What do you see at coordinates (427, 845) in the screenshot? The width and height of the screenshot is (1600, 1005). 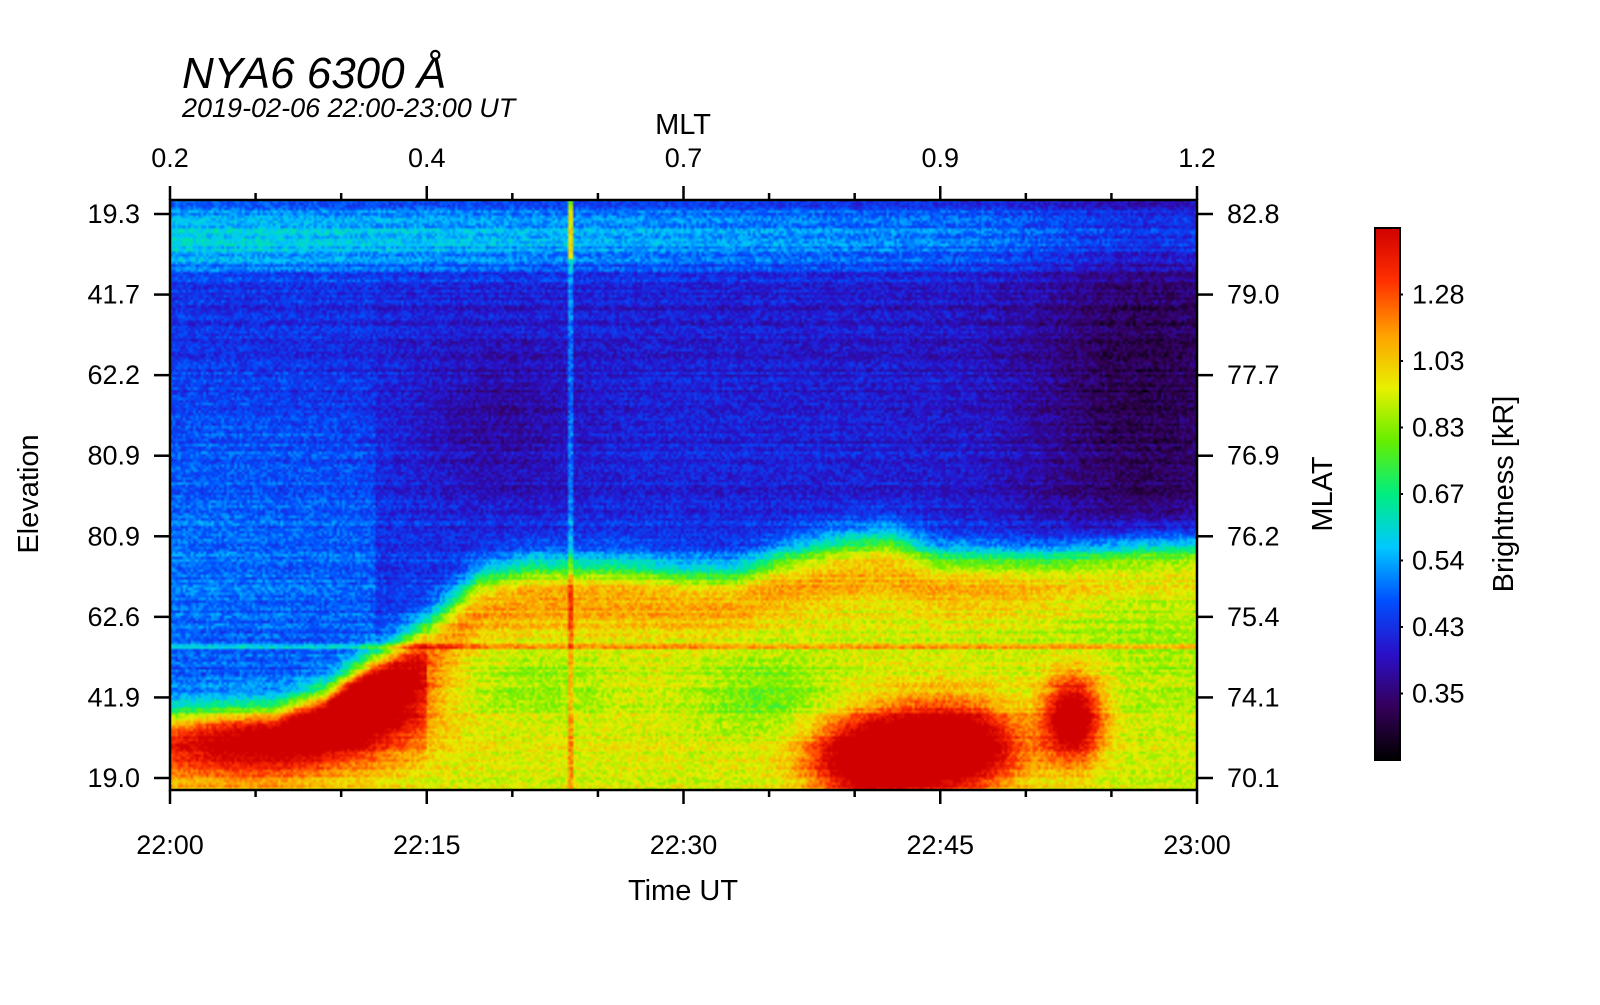 I see `x-tick-label: 22:15` at bounding box center [427, 845].